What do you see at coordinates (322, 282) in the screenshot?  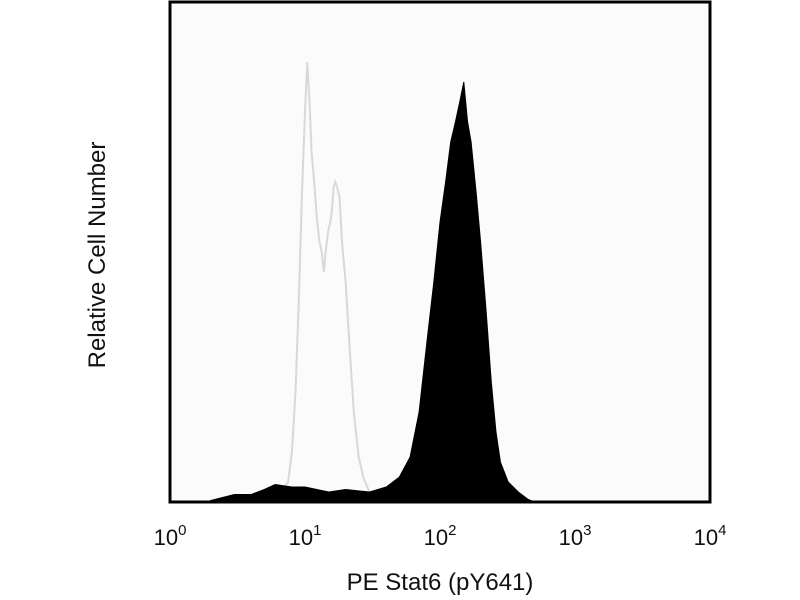 I see `control-histogram` at bounding box center [322, 282].